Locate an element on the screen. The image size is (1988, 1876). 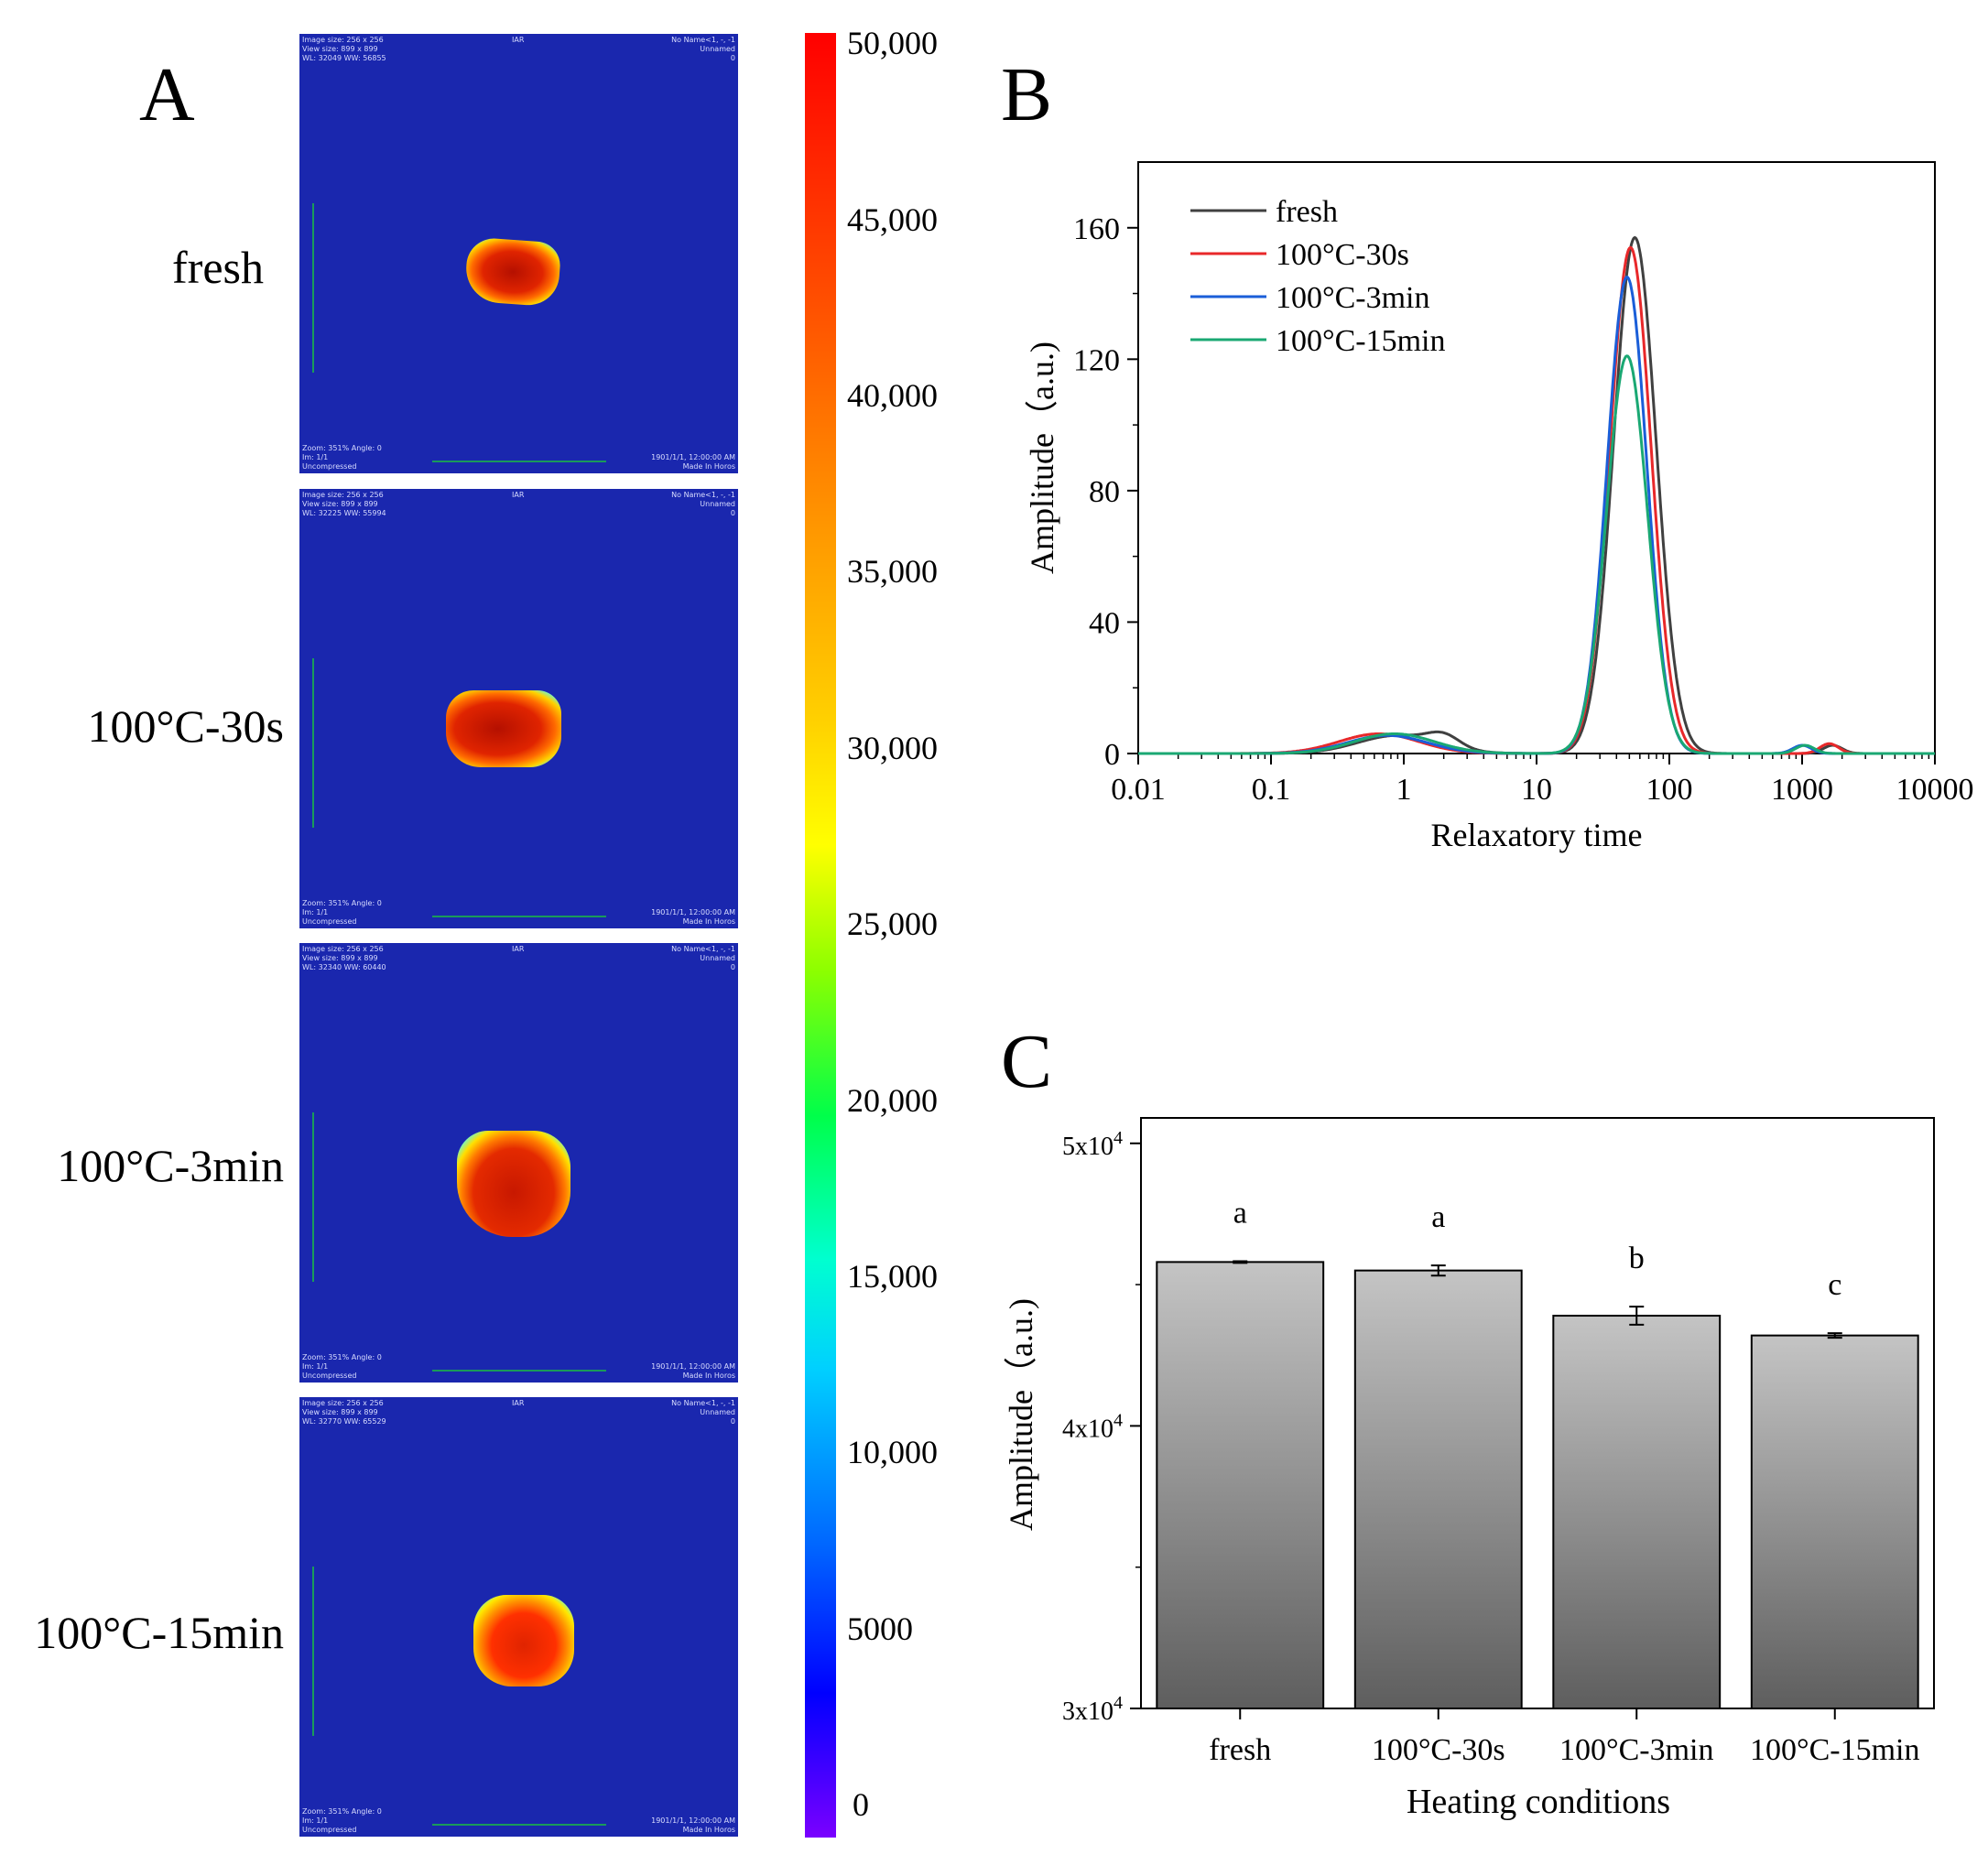
panel-b-x-axis-label: Relaxatory time is located at coordinates (1537, 835).